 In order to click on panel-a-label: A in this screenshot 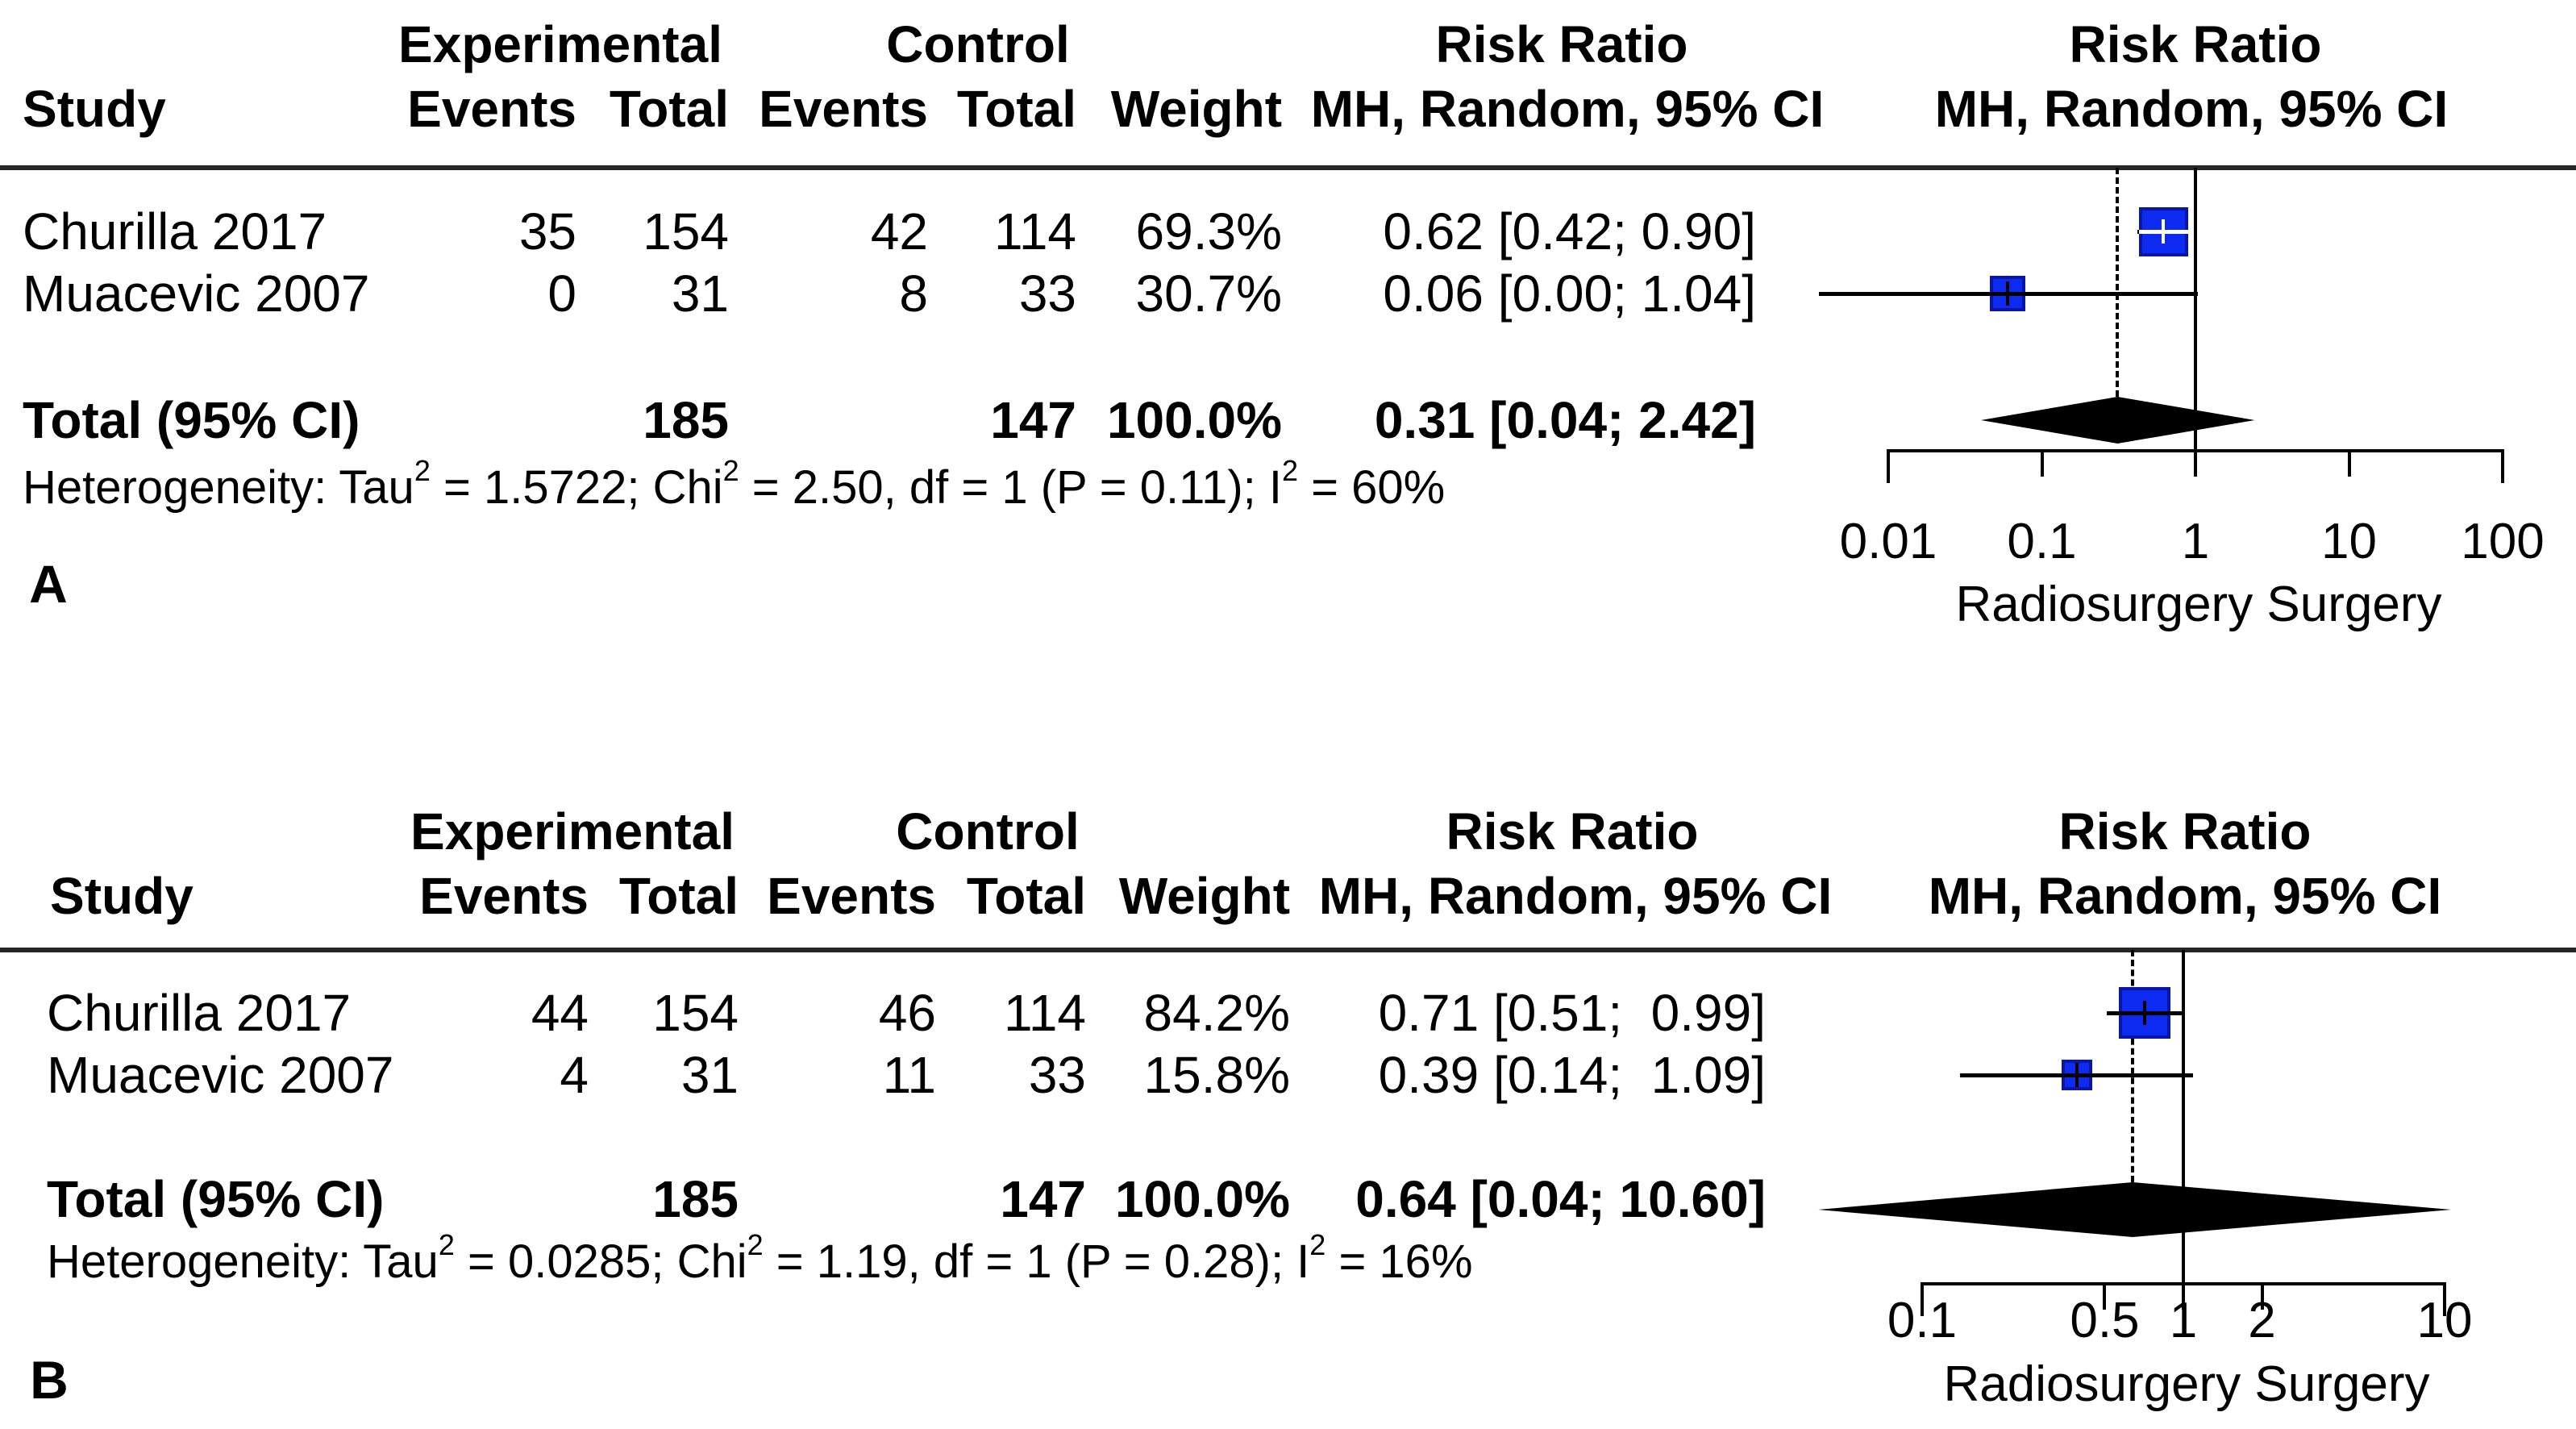, I will do `click(48, 584)`.